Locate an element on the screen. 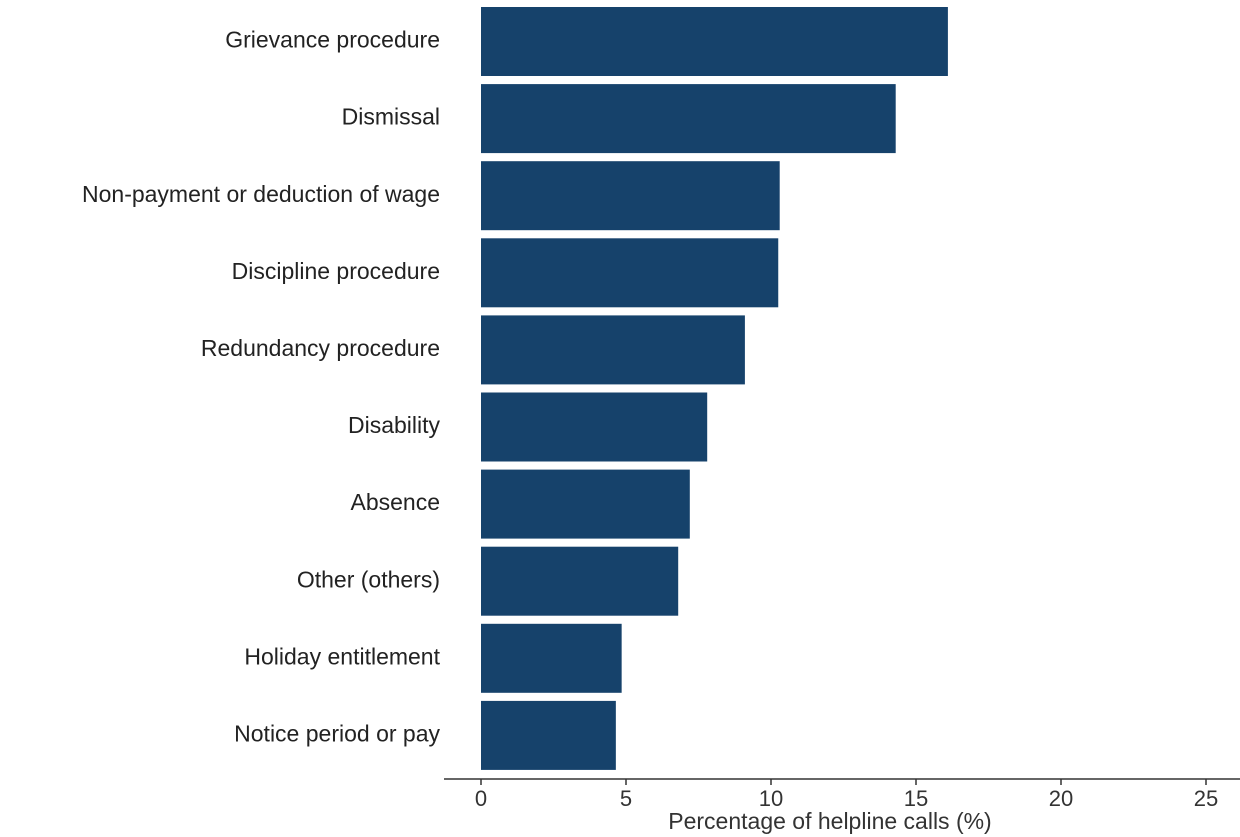  x-tick-label-15: 15 is located at coordinates (916, 798).